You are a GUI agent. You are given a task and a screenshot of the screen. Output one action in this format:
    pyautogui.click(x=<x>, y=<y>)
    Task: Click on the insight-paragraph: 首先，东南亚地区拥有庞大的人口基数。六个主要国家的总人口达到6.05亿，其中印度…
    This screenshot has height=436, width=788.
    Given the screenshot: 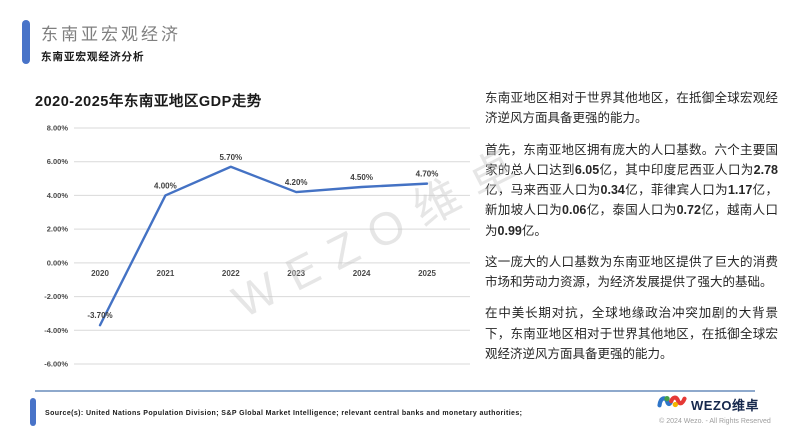 What is the action you would take?
    pyautogui.click(x=631, y=190)
    